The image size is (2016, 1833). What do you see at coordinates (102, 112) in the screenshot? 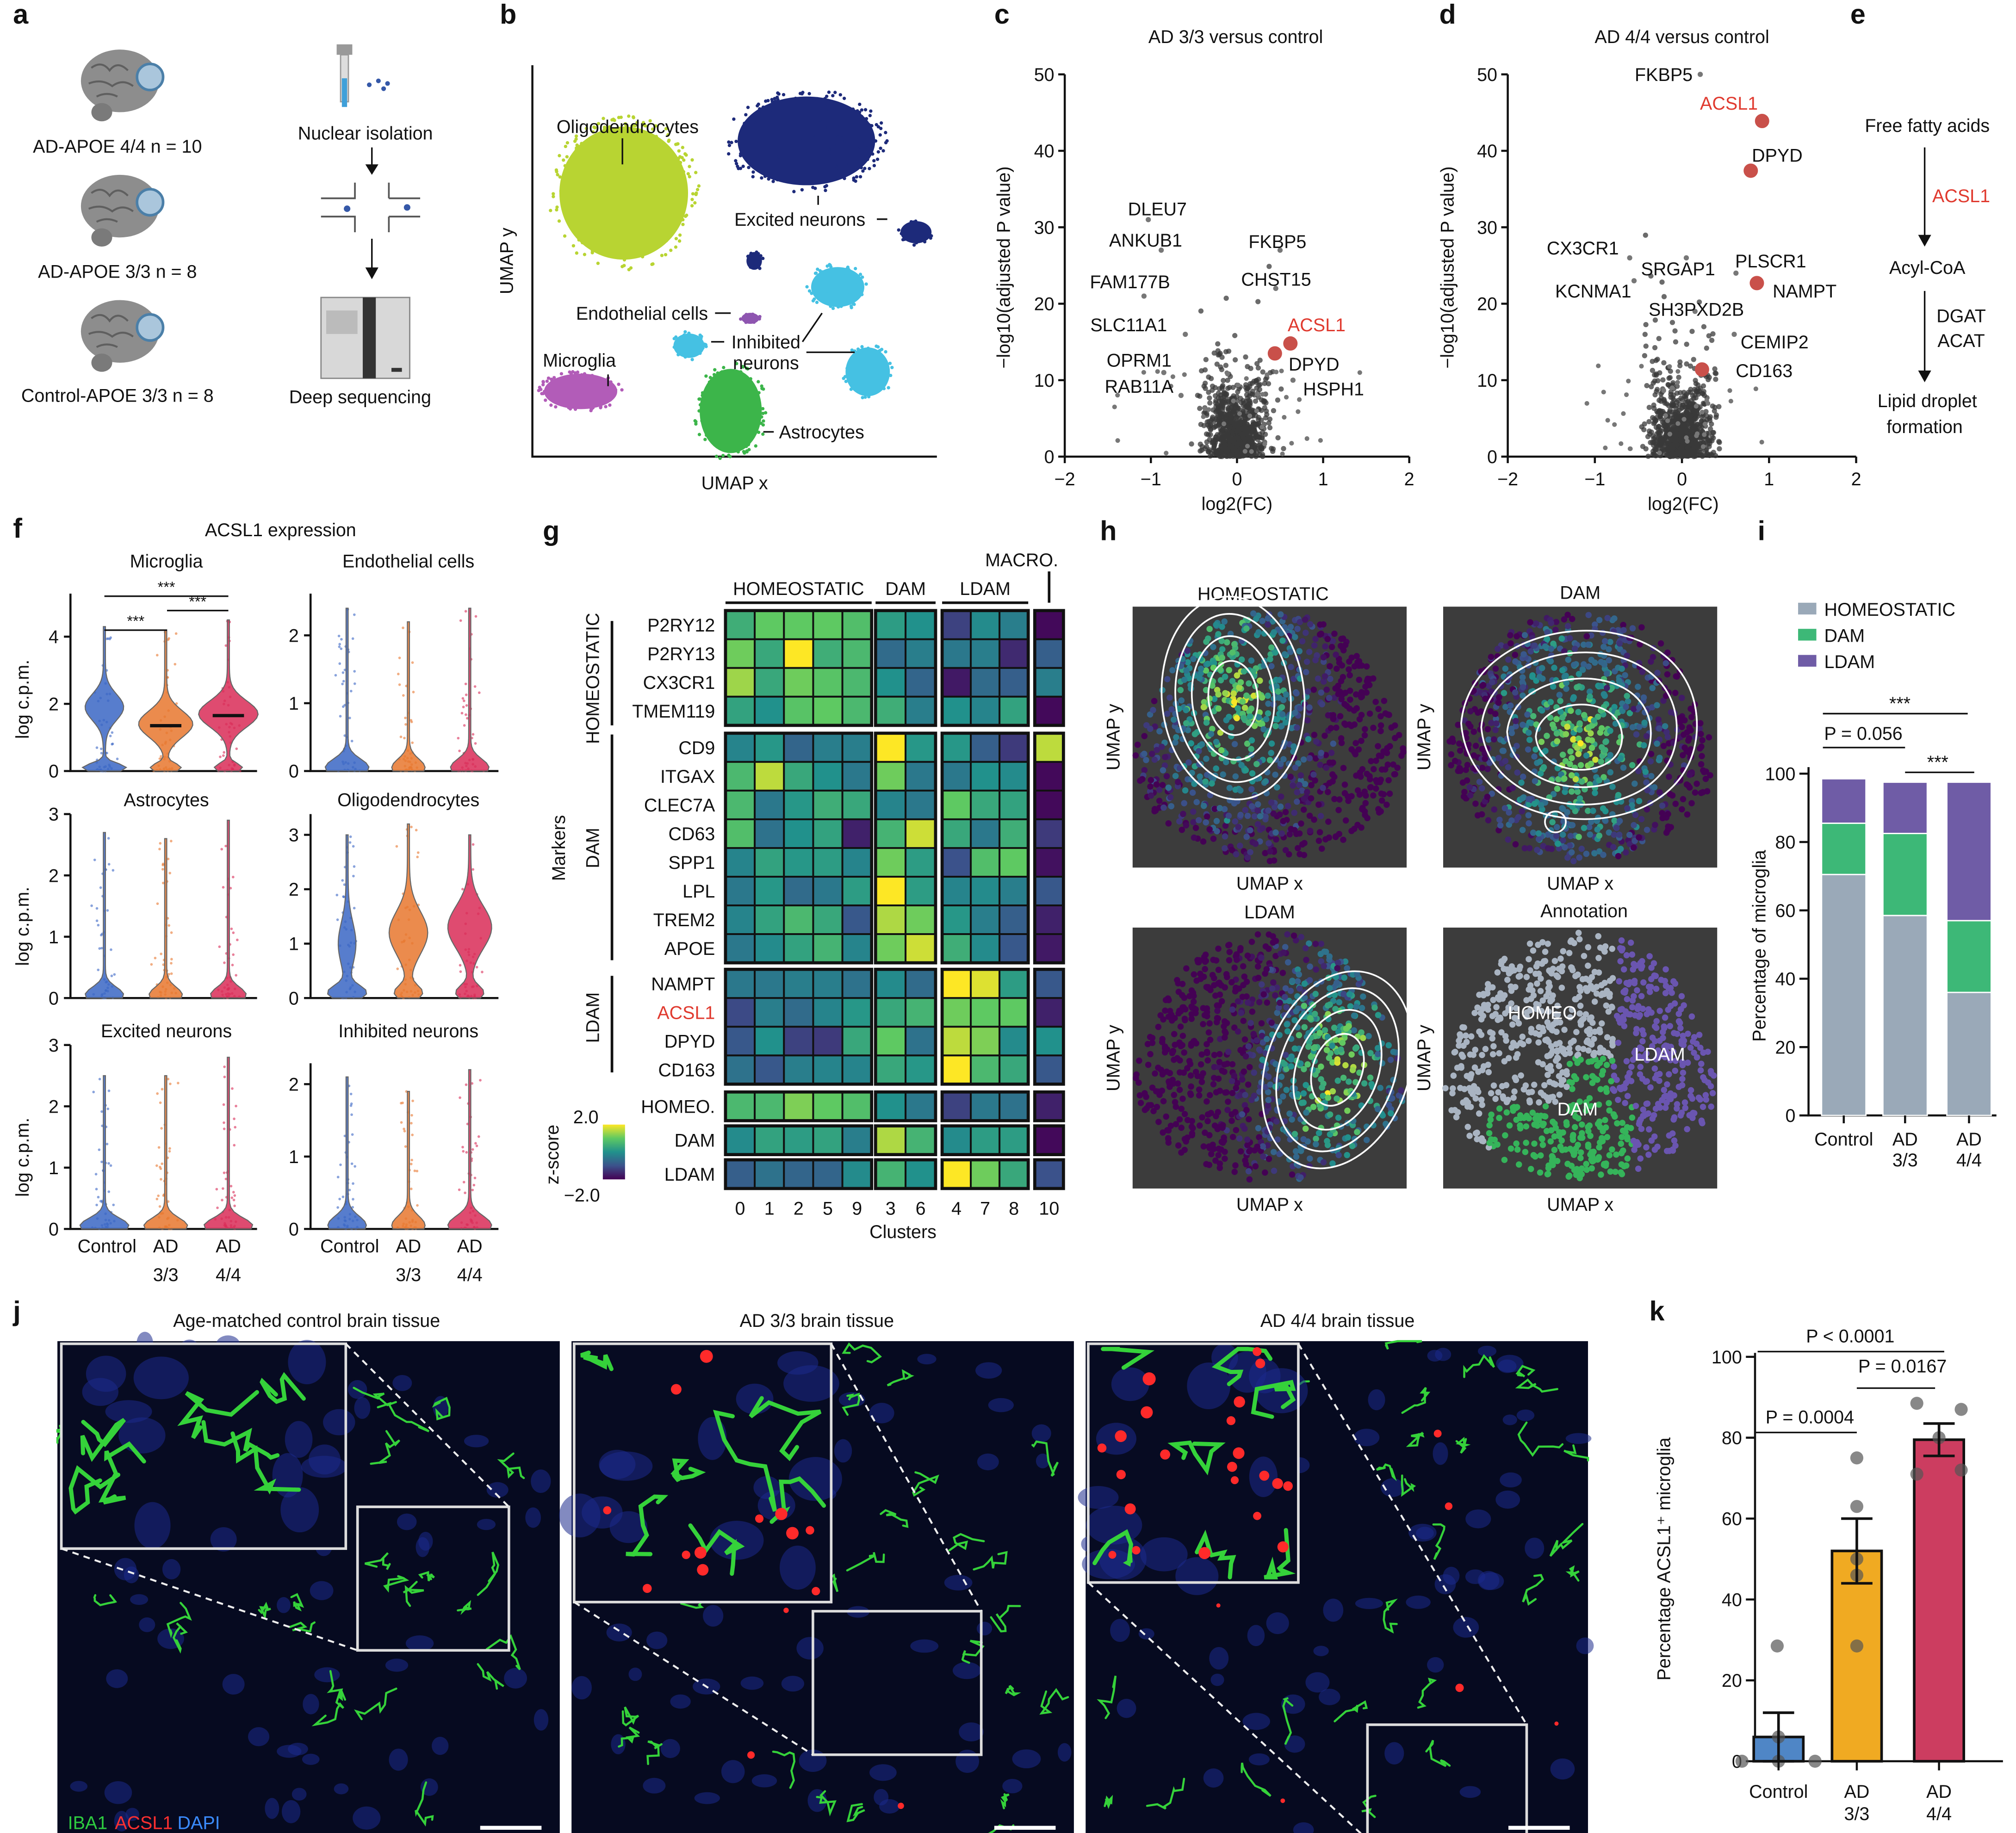
I see `brainstem` at bounding box center [102, 112].